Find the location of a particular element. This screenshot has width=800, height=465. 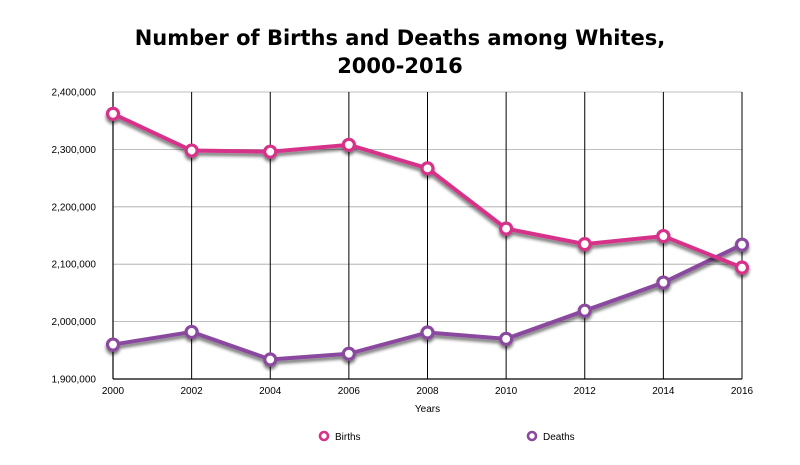

legend-item-births: Births is located at coordinates (339, 436).